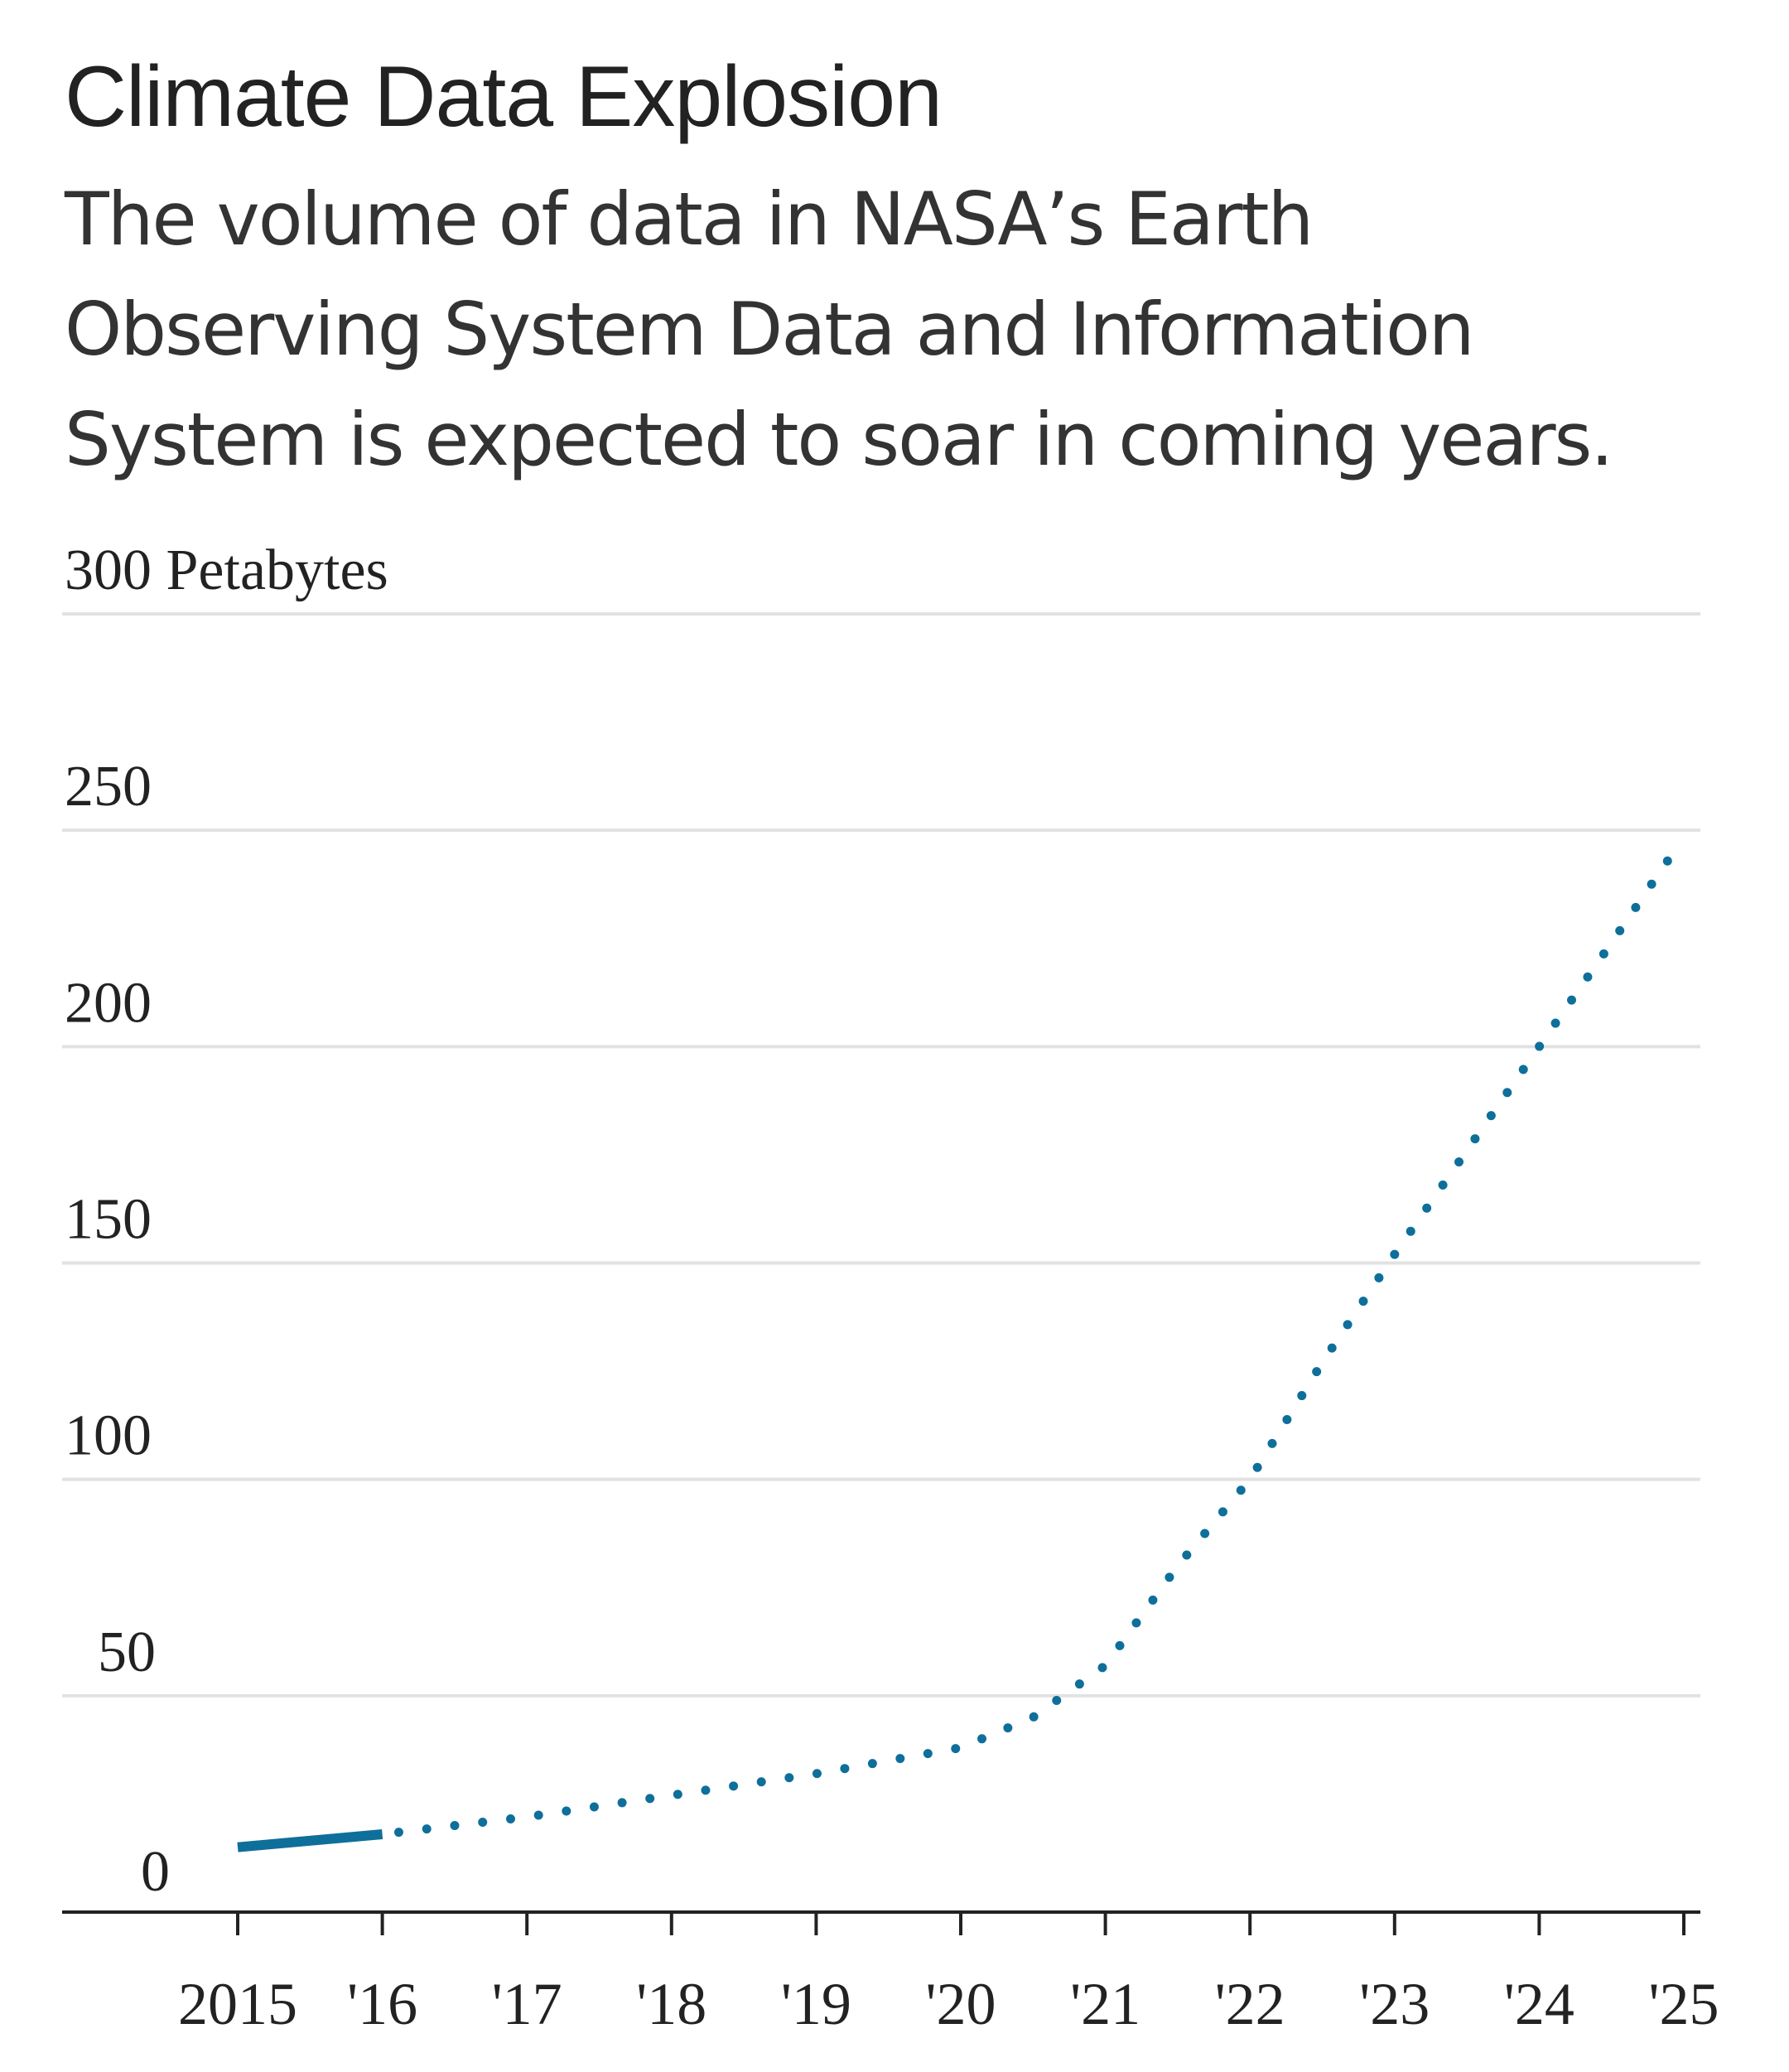  Describe the element at coordinates (109, 1436) in the screenshot. I see `y-tick-label: 100` at that location.